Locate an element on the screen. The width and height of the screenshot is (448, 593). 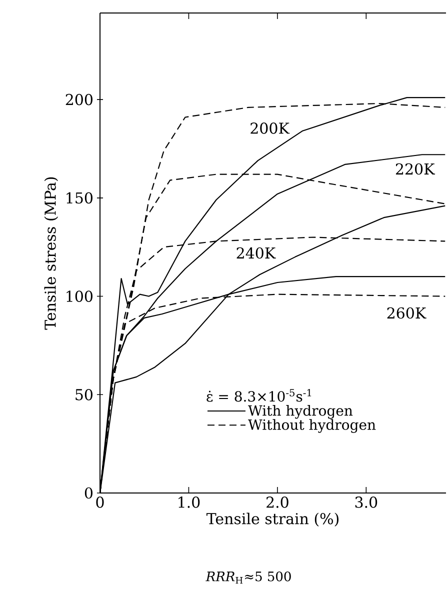
x-tick-label: 0 is located at coordinates (100, 502).